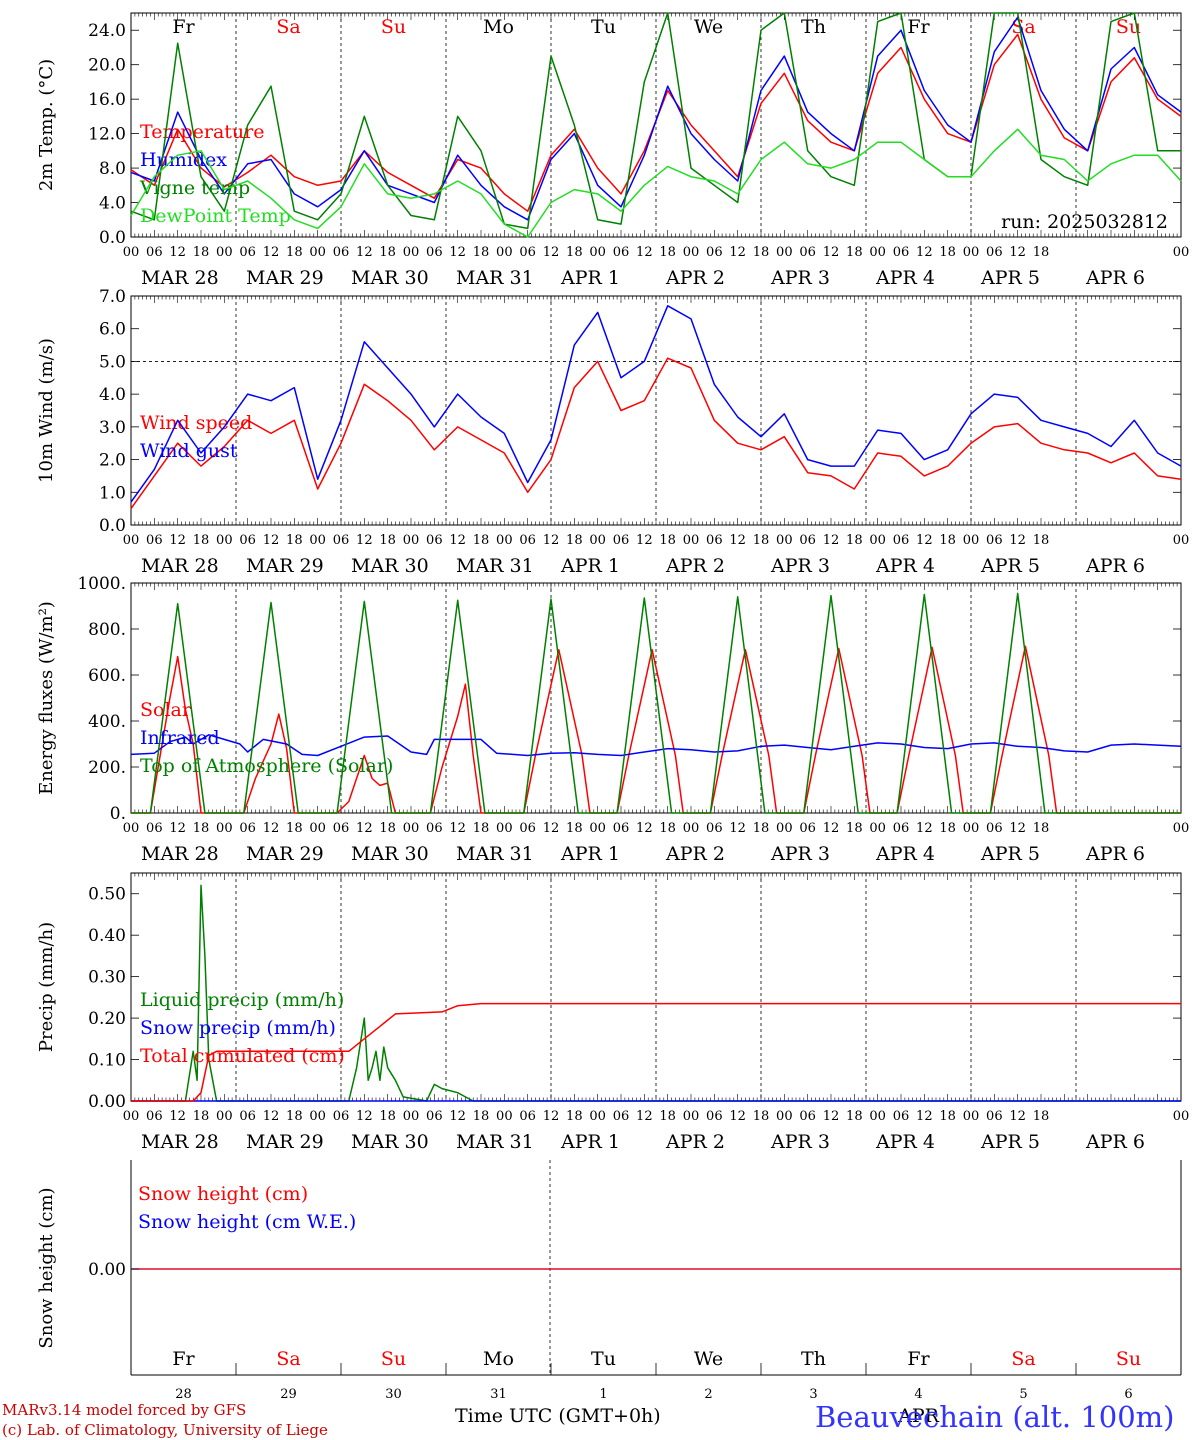 The width and height of the screenshot is (1194, 1440). I want to click on legend-entry: Wind speed, so click(196, 423).